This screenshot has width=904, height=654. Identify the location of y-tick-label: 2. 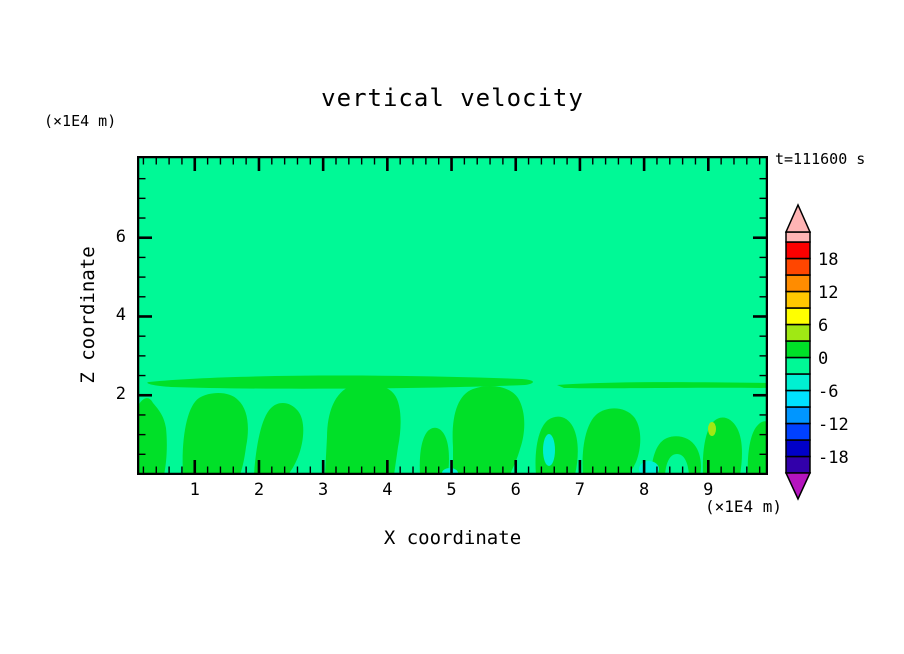
(120, 394).